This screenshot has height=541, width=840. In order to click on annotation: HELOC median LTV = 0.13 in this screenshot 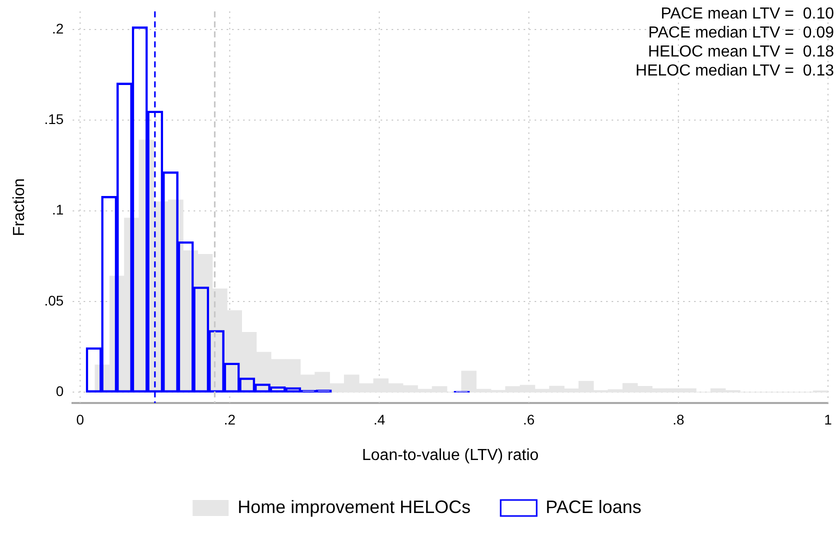, I will do `click(735, 71)`.